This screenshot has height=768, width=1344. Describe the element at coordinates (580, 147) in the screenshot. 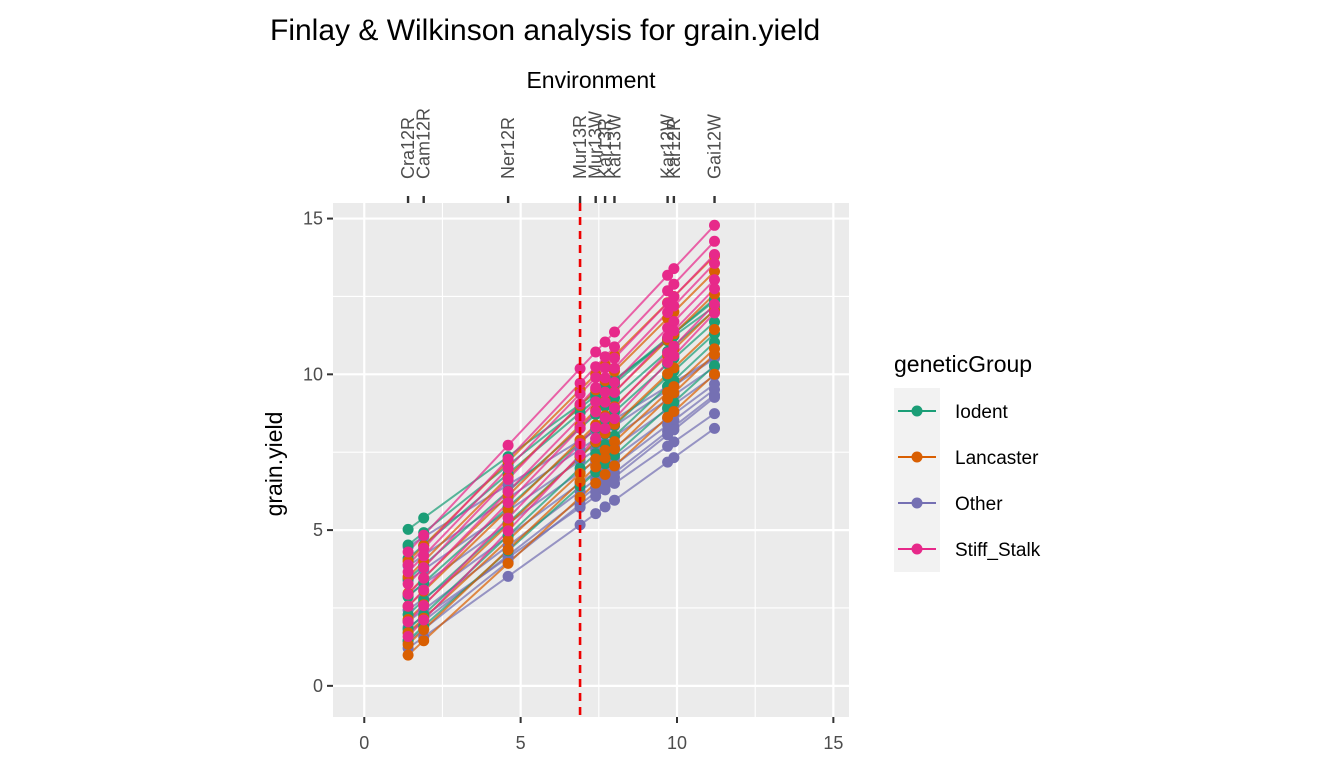

I see `environment-tick-label: Mur13R` at that location.